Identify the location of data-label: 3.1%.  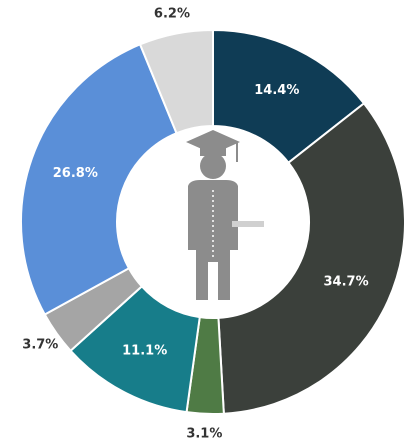
(204, 433).